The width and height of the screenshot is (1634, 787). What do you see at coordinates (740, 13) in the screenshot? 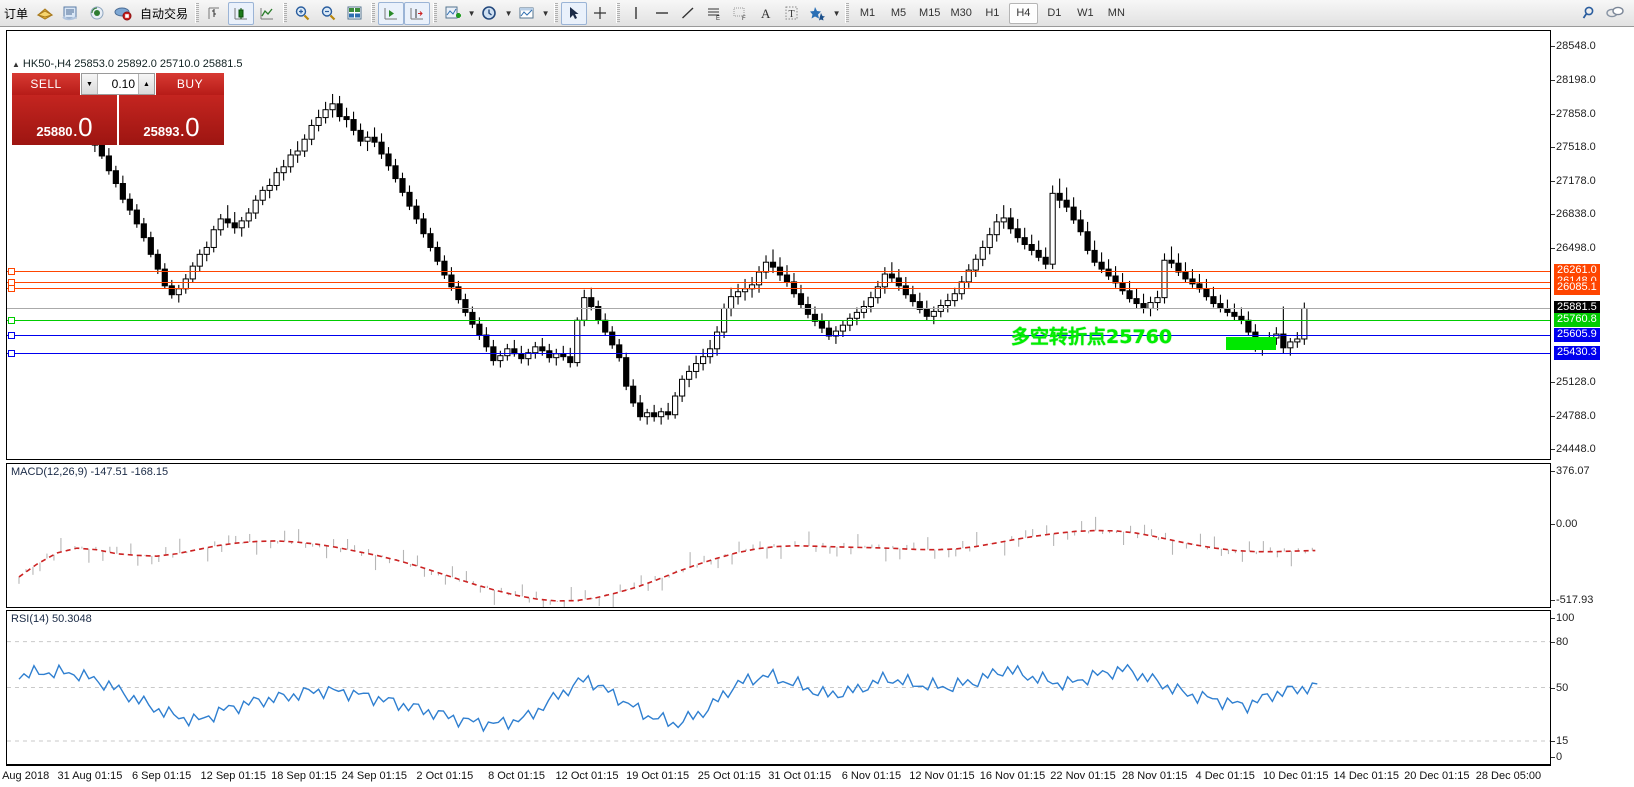
I see `equidistant-channel-icon: F` at bounding box center [740, 13].